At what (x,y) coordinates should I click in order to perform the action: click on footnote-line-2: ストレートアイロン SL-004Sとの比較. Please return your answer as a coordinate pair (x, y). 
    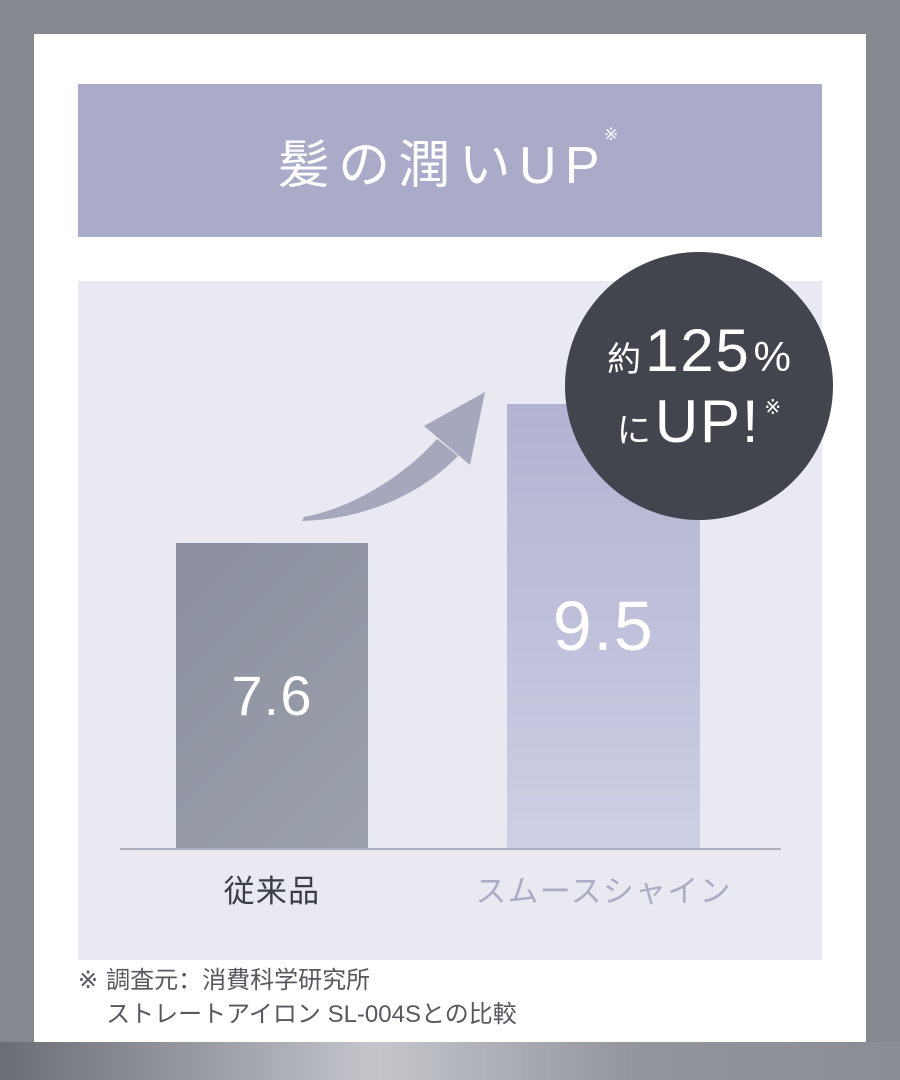
    Looking at the image, I should click on (311, 1014).